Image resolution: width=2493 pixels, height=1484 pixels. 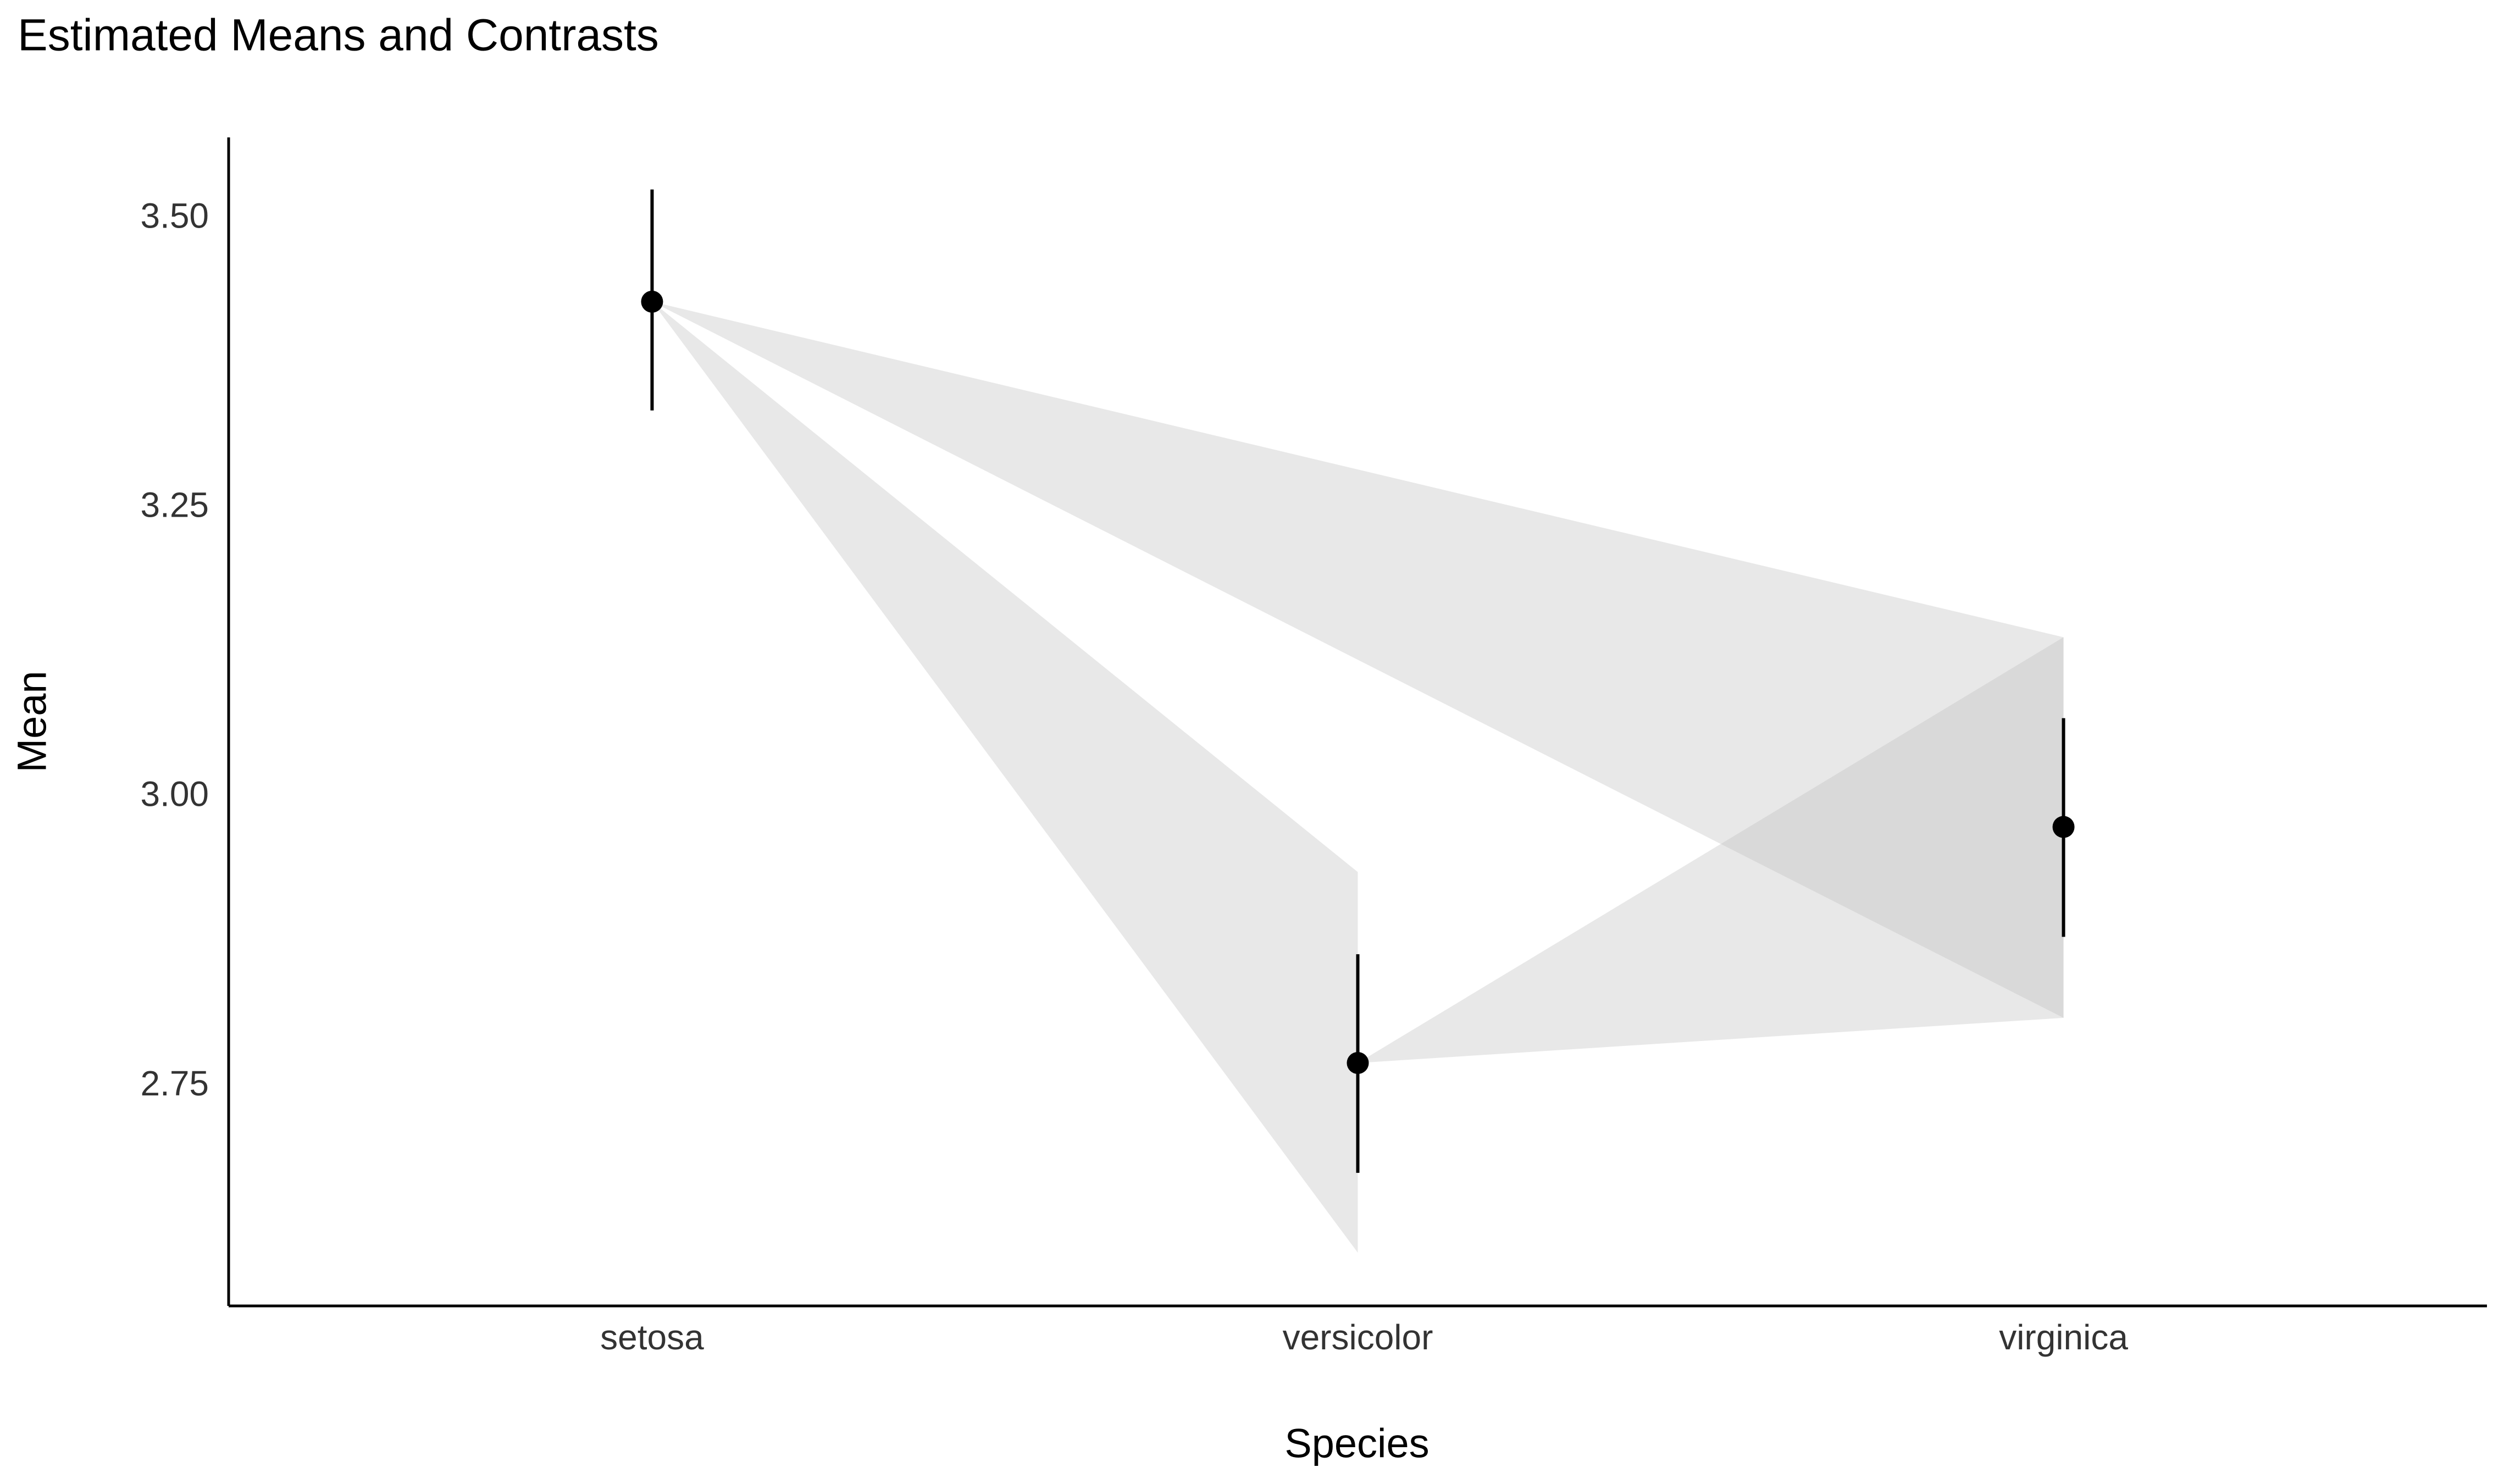 What do you see at coordinates (652, 1337) in the screenshot?
I see `x-tick-label: setosa` at bounding box center [652, 1337].